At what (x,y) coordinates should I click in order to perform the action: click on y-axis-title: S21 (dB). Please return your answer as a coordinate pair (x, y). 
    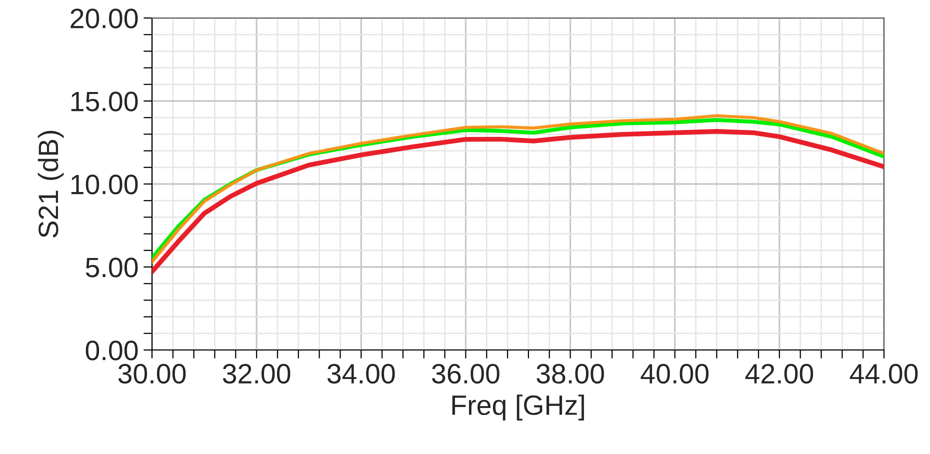
    Looking at the image, I should click on (51, 184).